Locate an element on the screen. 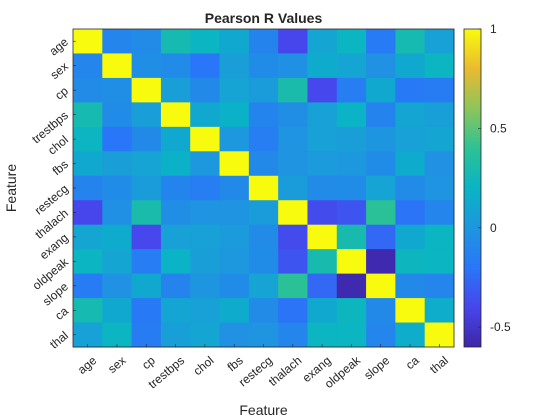 The image size is (560, 420). colorbar-tick-label: 1 is located at coordinates (493, 29).